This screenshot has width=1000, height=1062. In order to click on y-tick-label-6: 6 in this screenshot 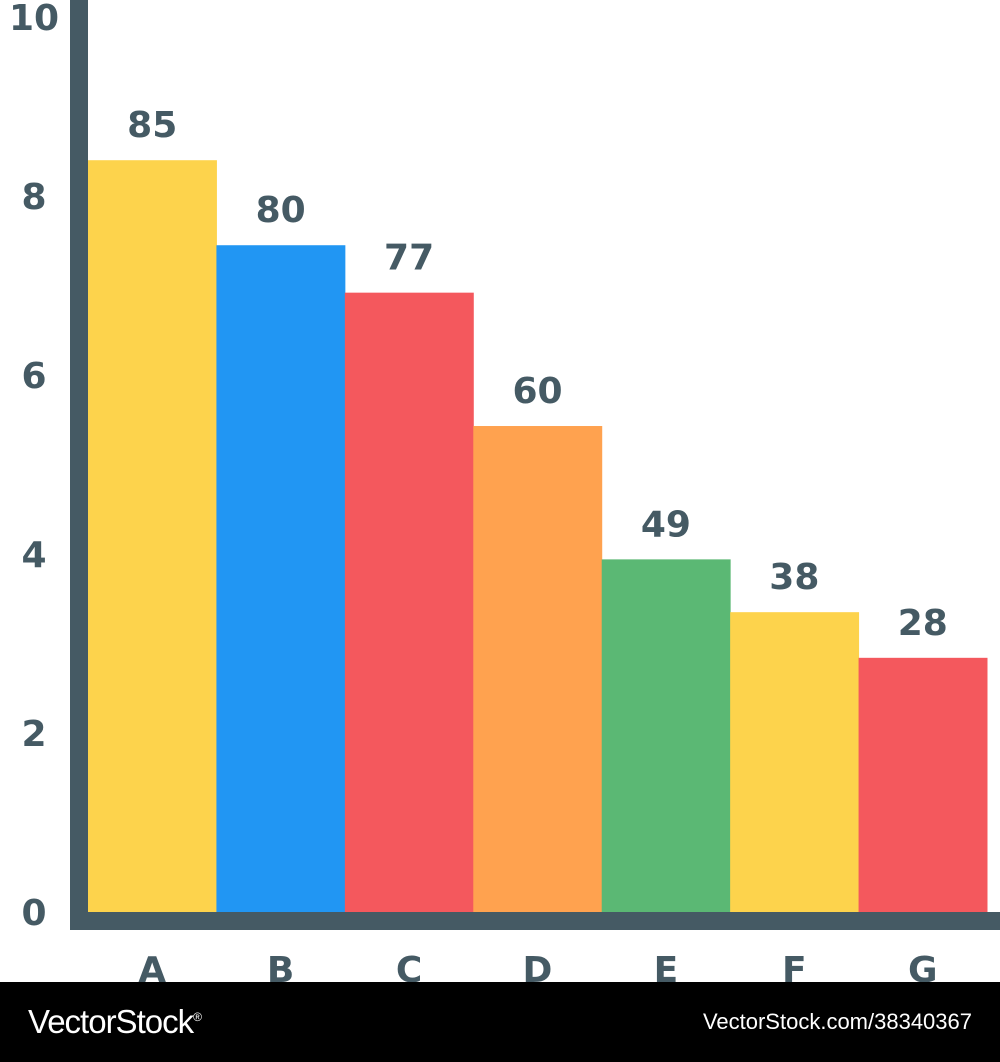, I will do `click(33, 376)`.